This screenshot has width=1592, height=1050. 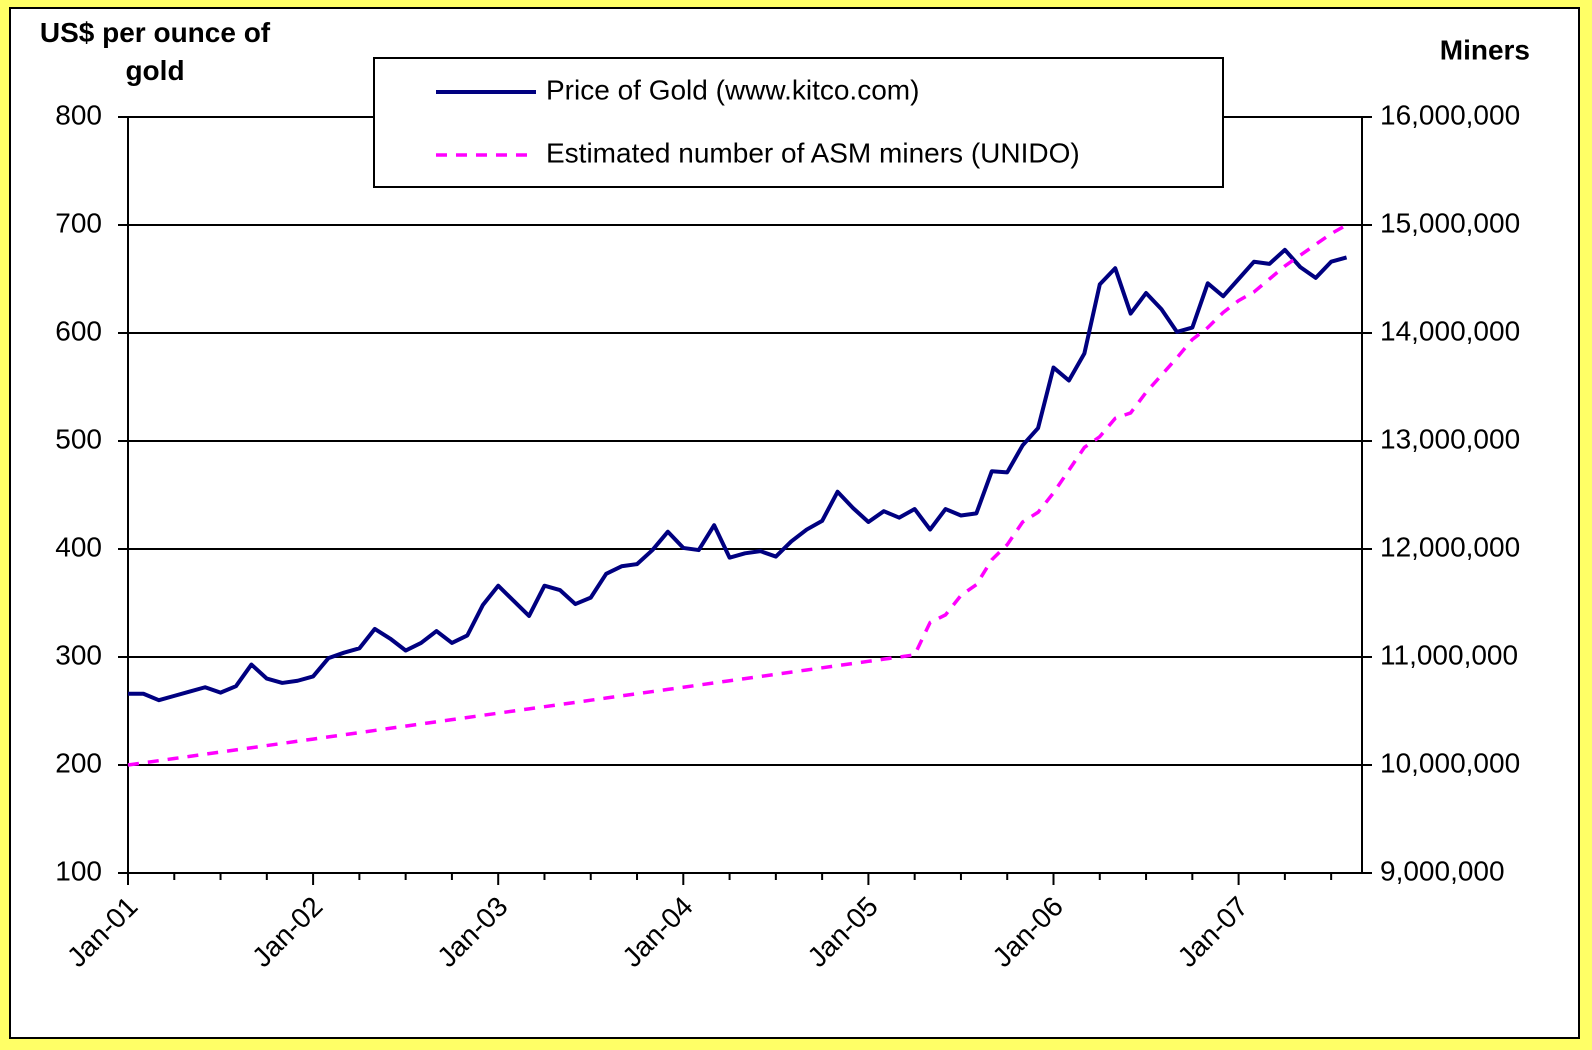 I want to click on y-tick-label: 300, so click(x=78, y=654).